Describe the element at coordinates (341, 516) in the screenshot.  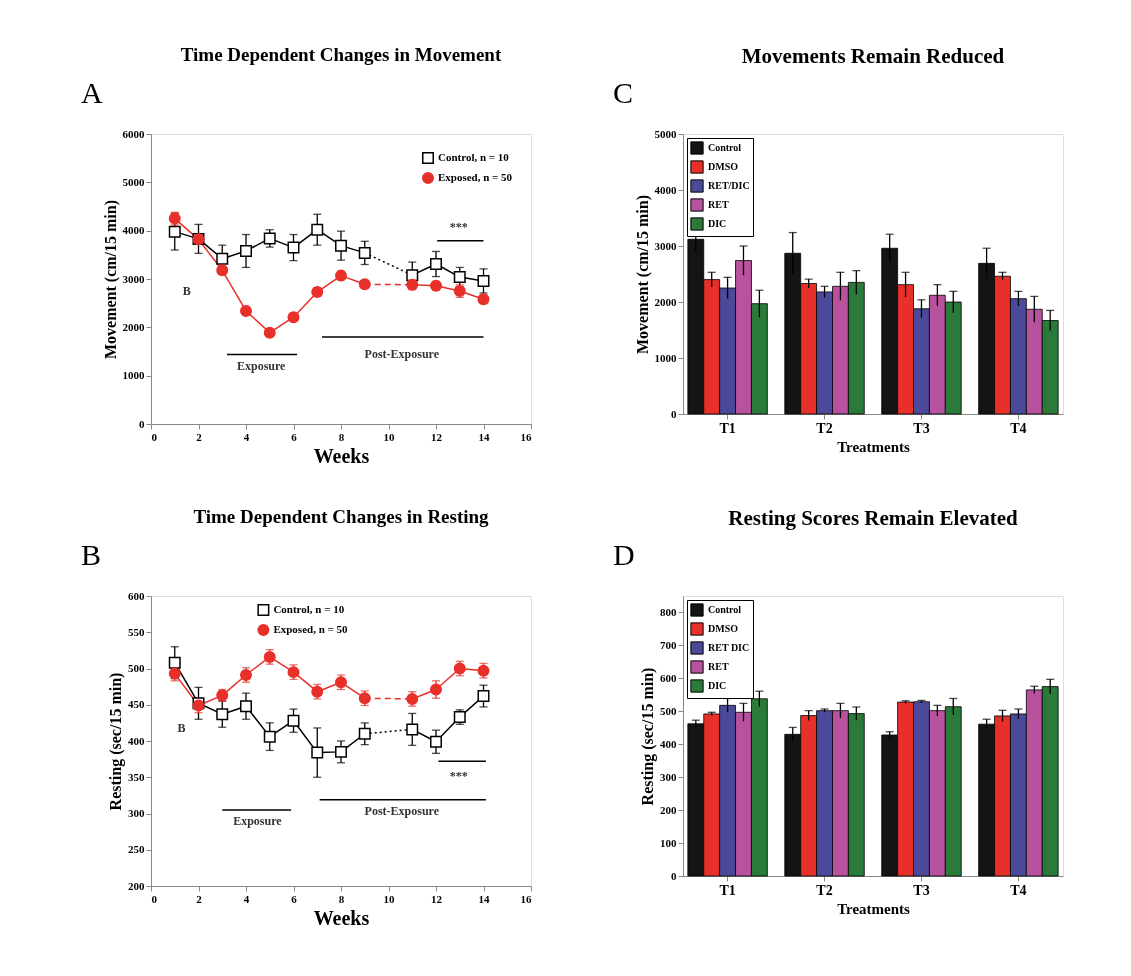
I see `chart-title: Time Dependent Changes in Resting` at that location.